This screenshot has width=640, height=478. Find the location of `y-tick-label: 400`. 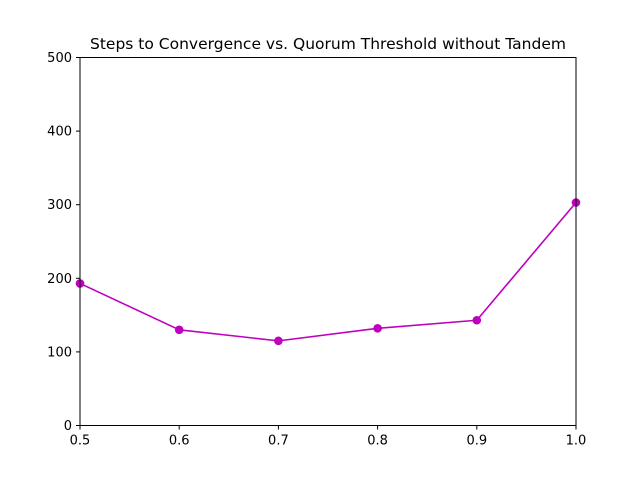

y-tick-label: 400 is located at coordinates (59, 132).